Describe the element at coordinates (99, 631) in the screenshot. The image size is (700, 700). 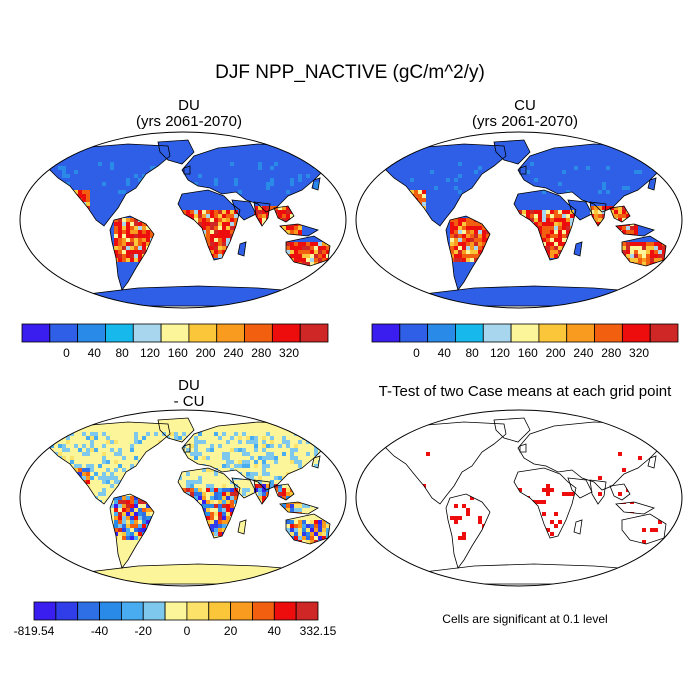
I see `colorbar-tick-label: -40` at that location.